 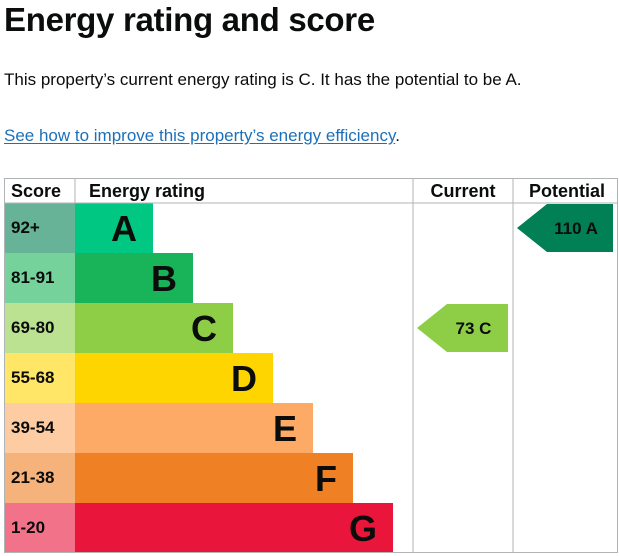 I want to click on rating-arrows: 73 C 110 A, so click(x=515, y=278).